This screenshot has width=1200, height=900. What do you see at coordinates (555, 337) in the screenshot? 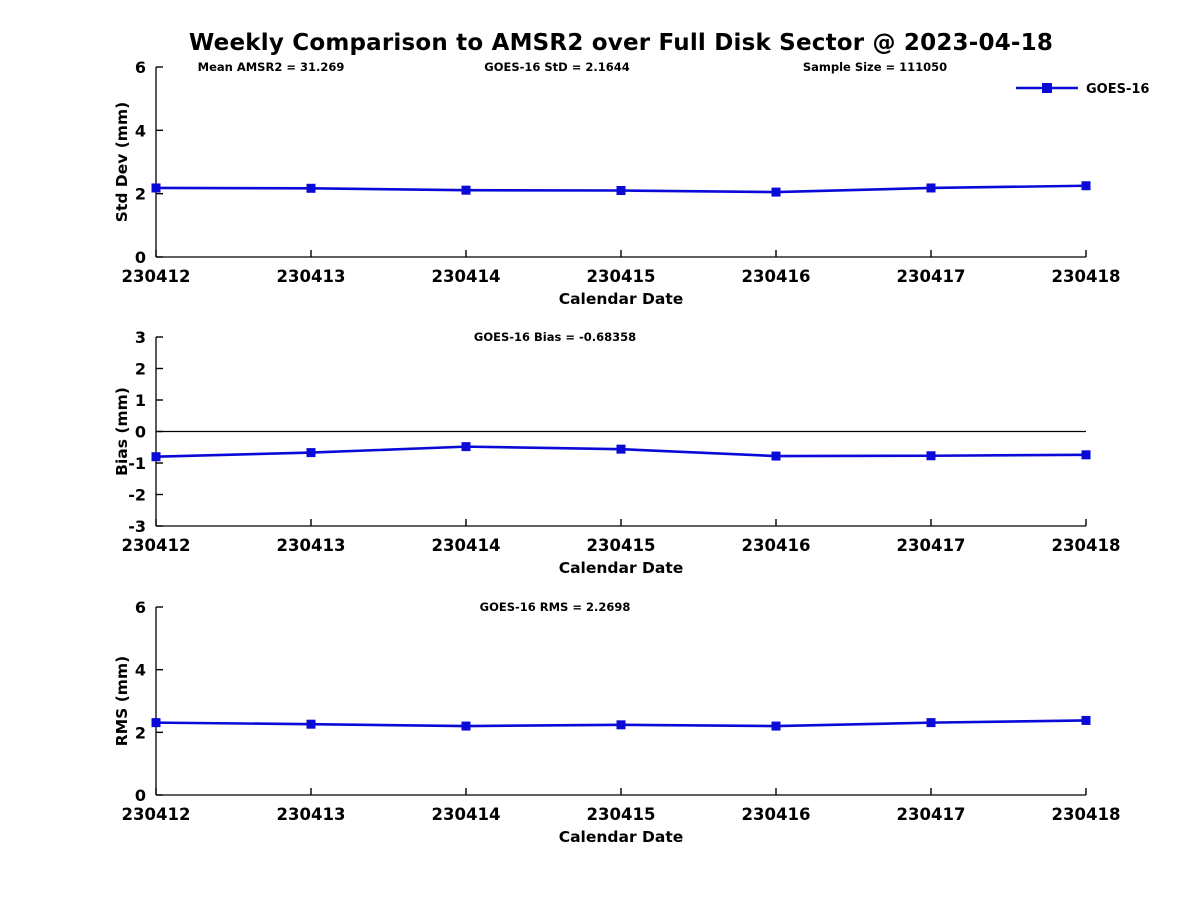
I see `annotation-text: GOES-16 Bias = -0.68358` at bounding box center [555, 337].